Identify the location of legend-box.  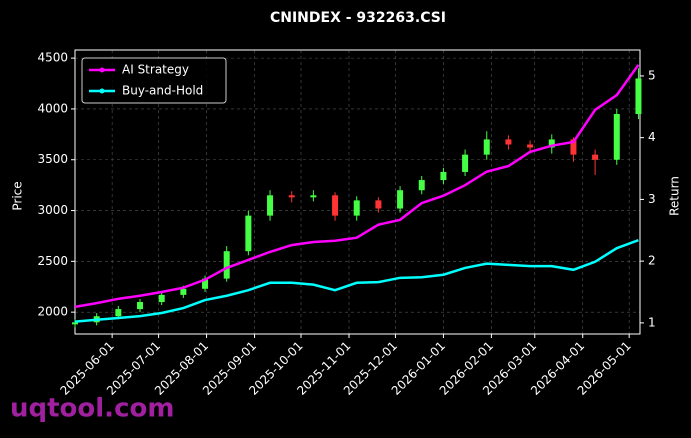
(154, 80).